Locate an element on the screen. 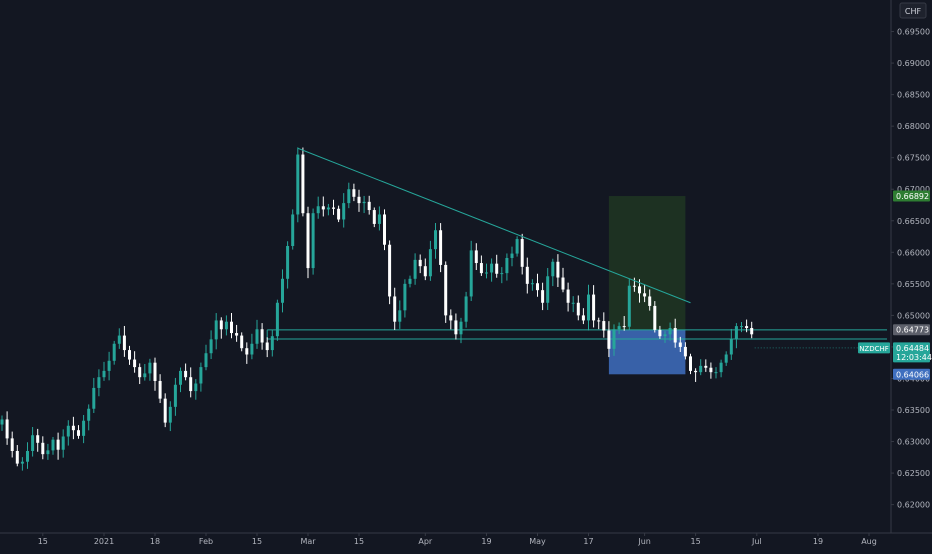  level-badge-box is located at coordinates (911, 330).